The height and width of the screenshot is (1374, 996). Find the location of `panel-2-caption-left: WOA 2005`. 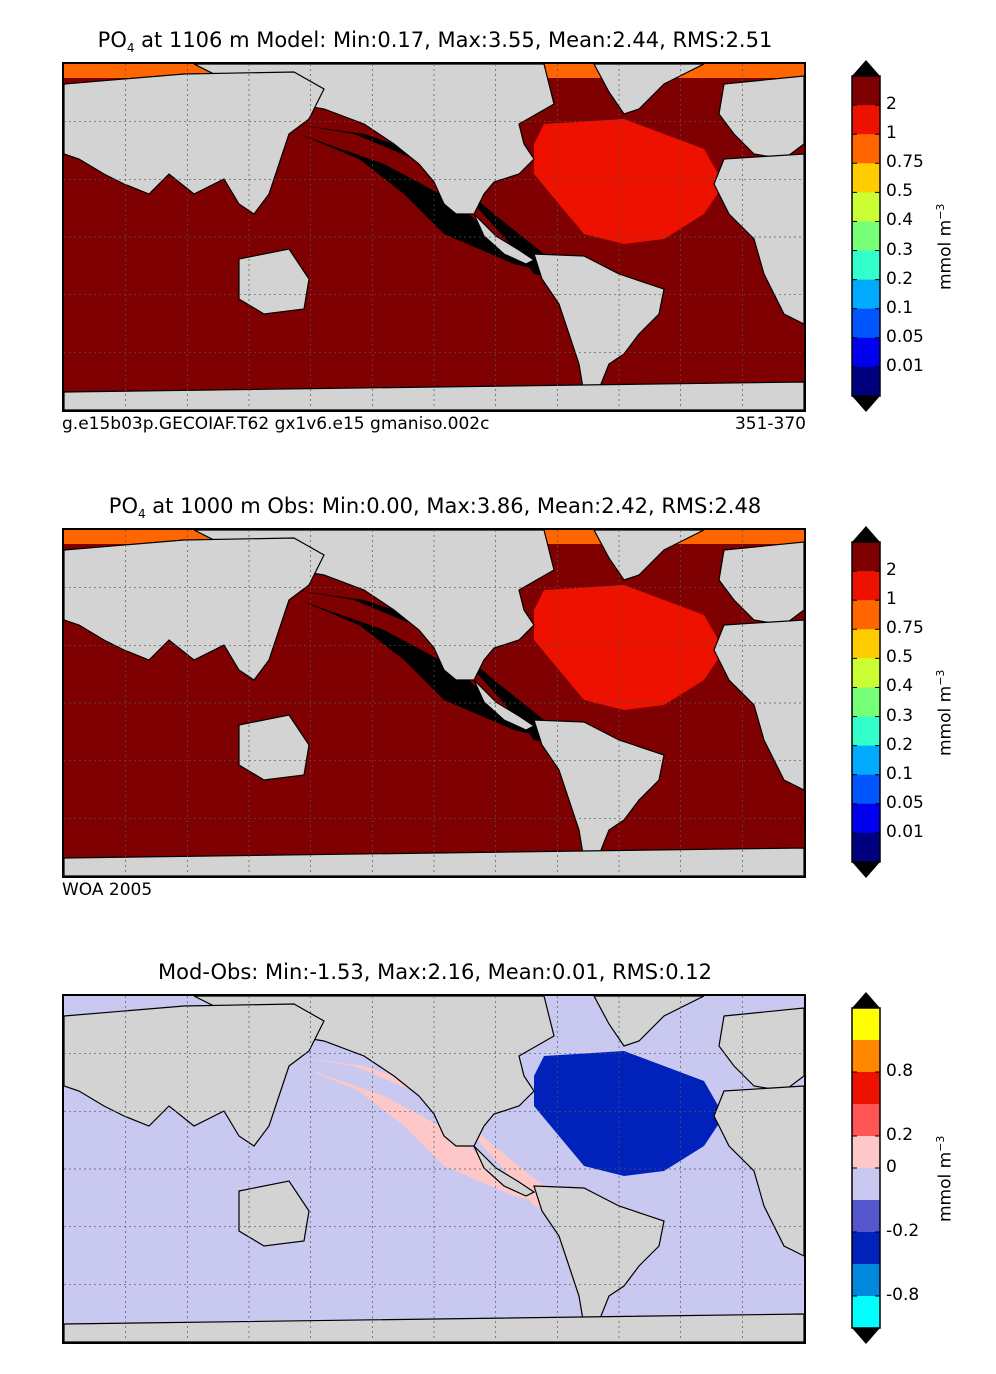

panel-2-caption-left: WOA 2005 is located at coordinates (107, 890).